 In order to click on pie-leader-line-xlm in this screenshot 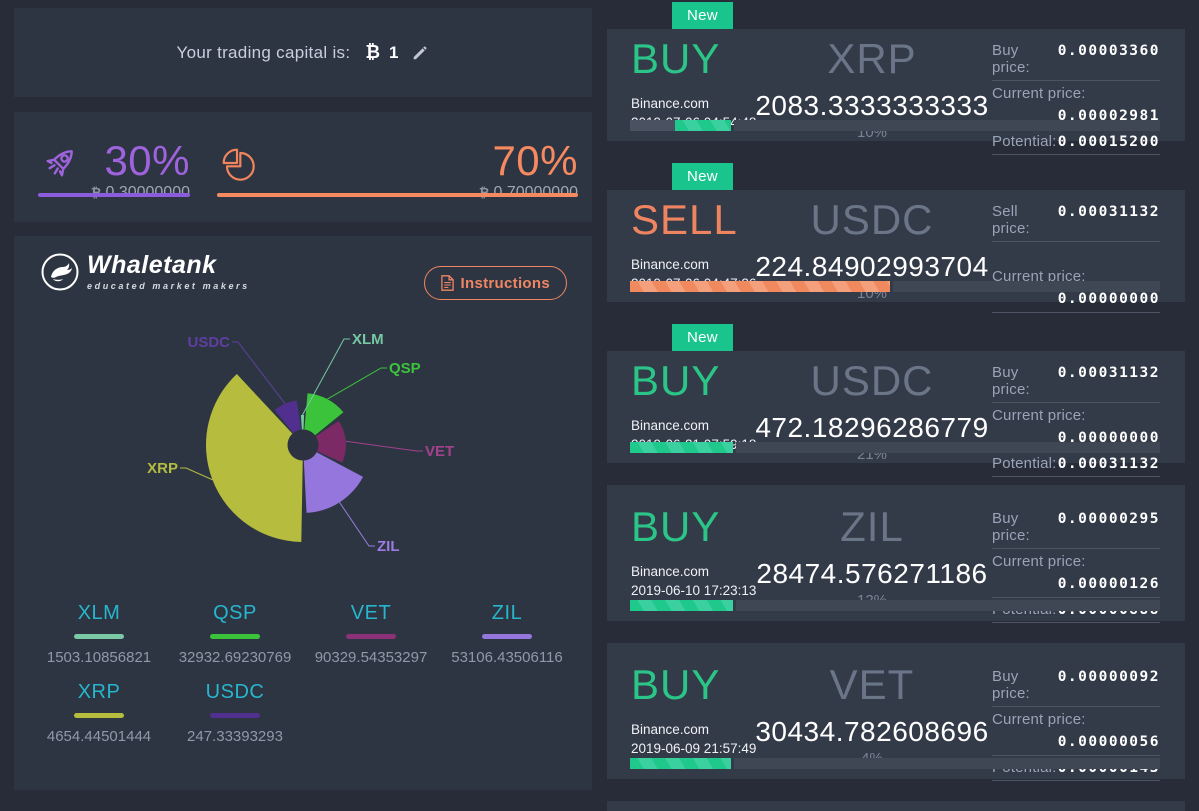, I will do `click(326, 377)`.